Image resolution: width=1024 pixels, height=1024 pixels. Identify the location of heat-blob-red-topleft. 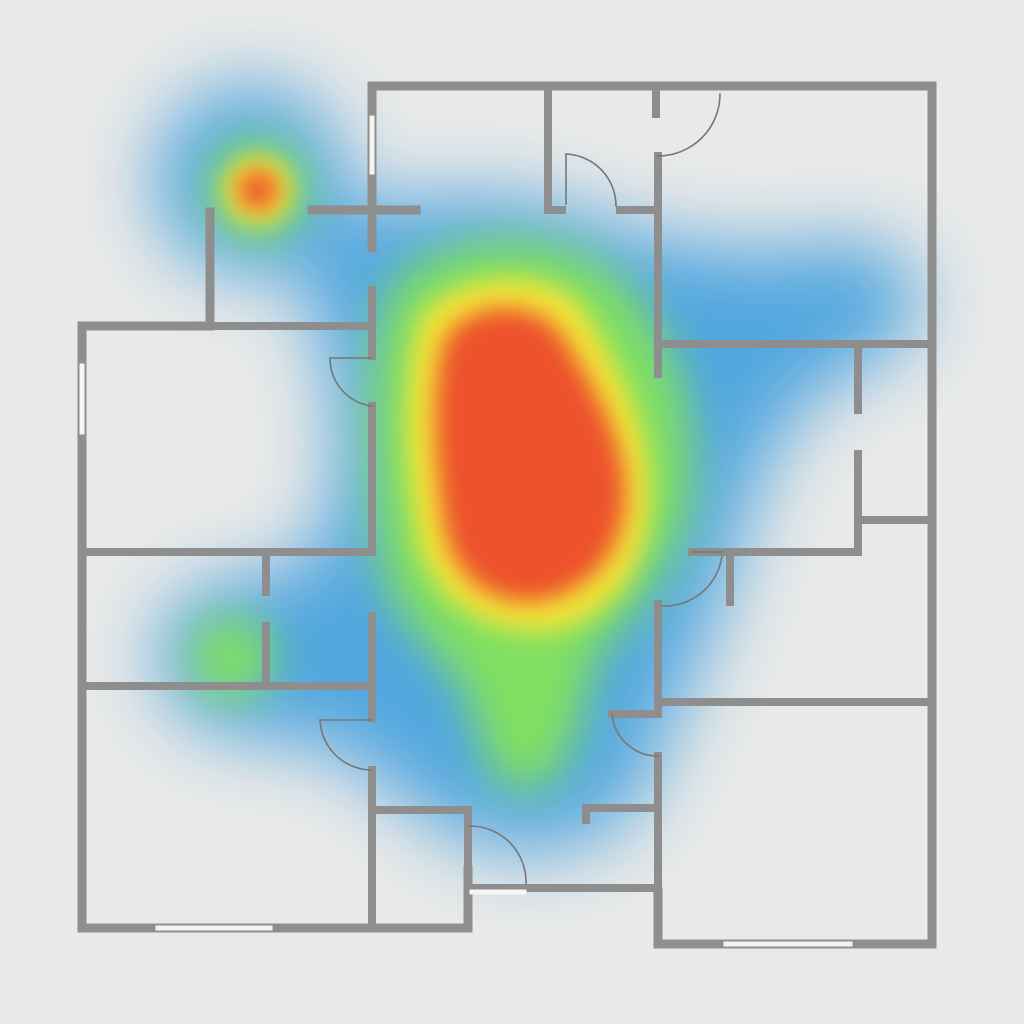
(258, 190).